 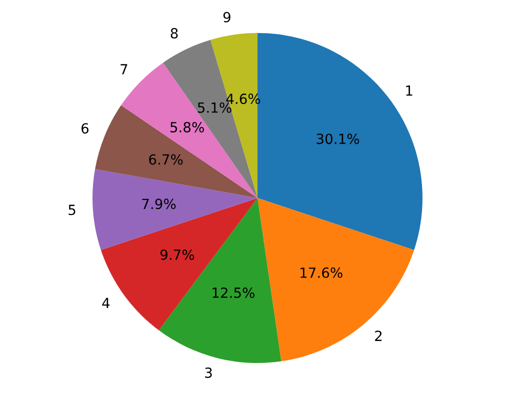 What do you see at coordinates (159, 204) in the screenshot?
I see `data-label: 7.9%` at bounding box center [159, 204].